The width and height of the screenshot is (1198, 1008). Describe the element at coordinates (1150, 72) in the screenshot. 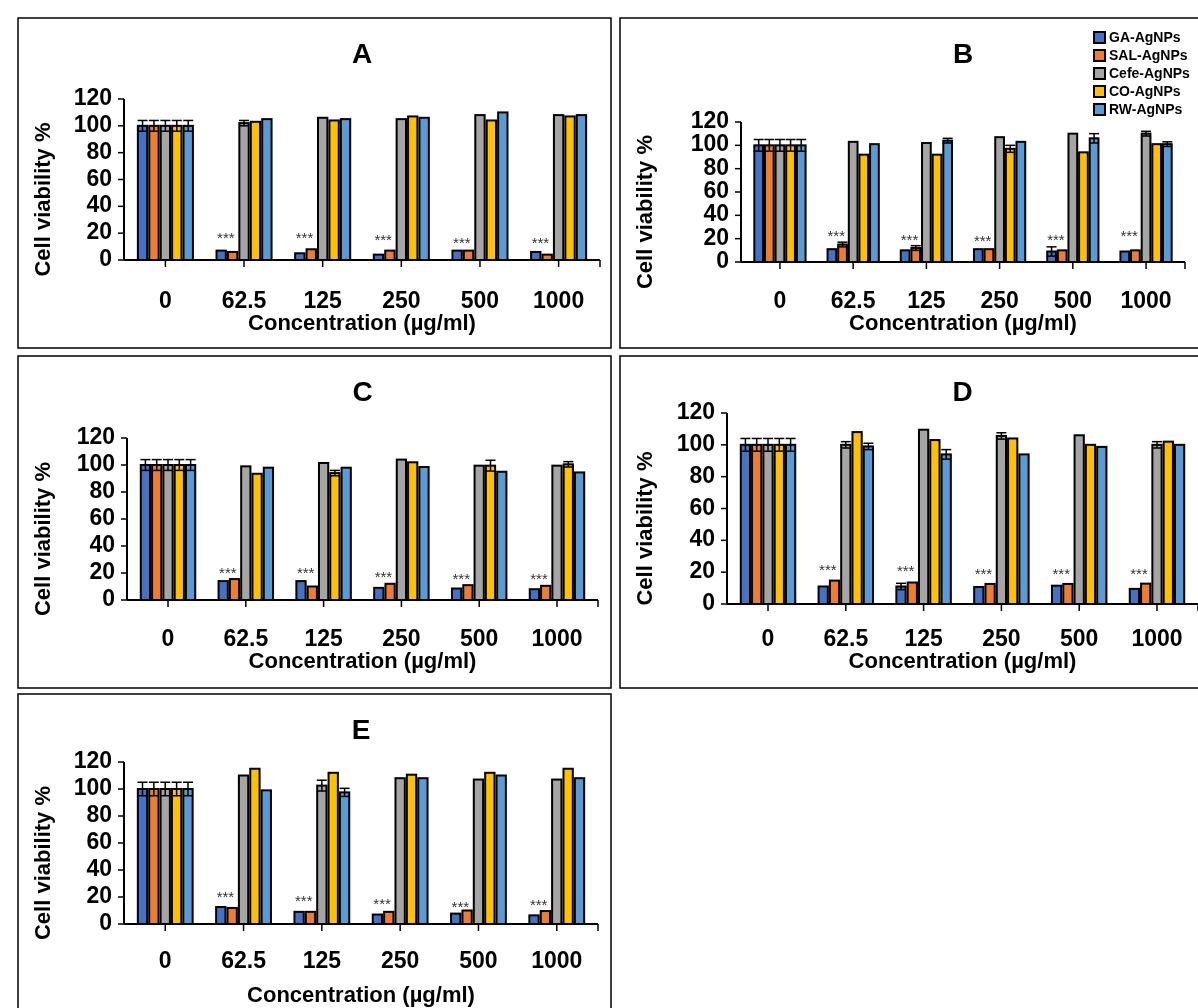

I see `legend-label: Cefe-AgNPs` at that location.